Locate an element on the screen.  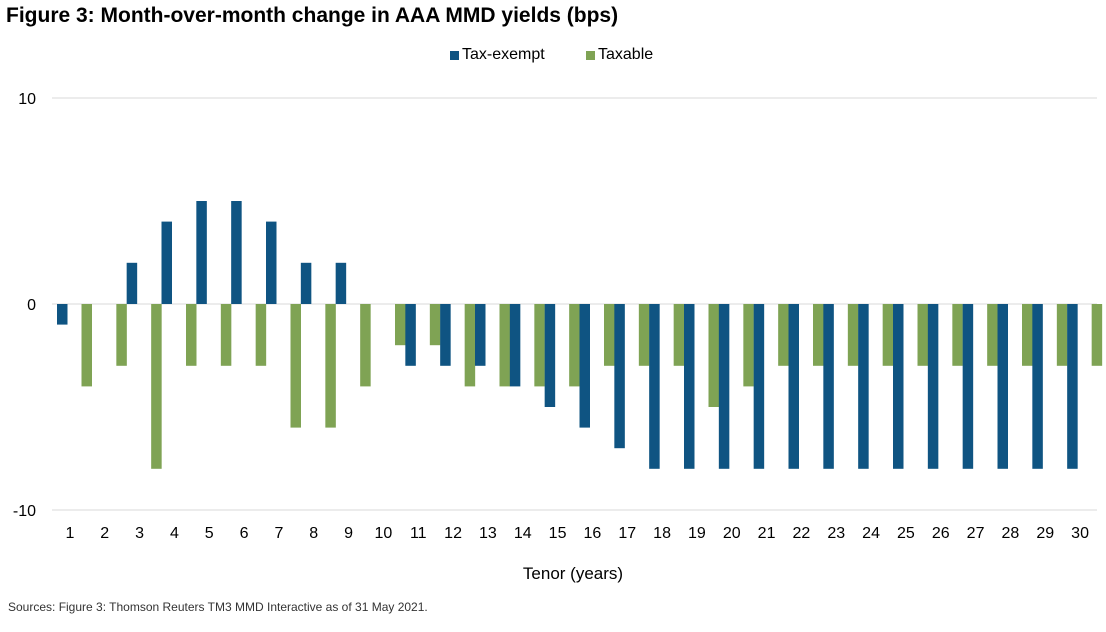
x-tick-label: 12 is located at coordinates (453, 533).